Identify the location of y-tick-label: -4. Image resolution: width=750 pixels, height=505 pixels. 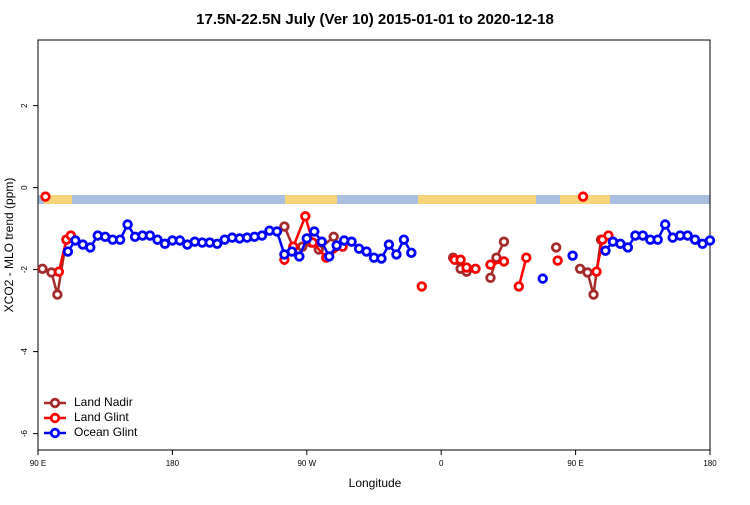
(24, 351).